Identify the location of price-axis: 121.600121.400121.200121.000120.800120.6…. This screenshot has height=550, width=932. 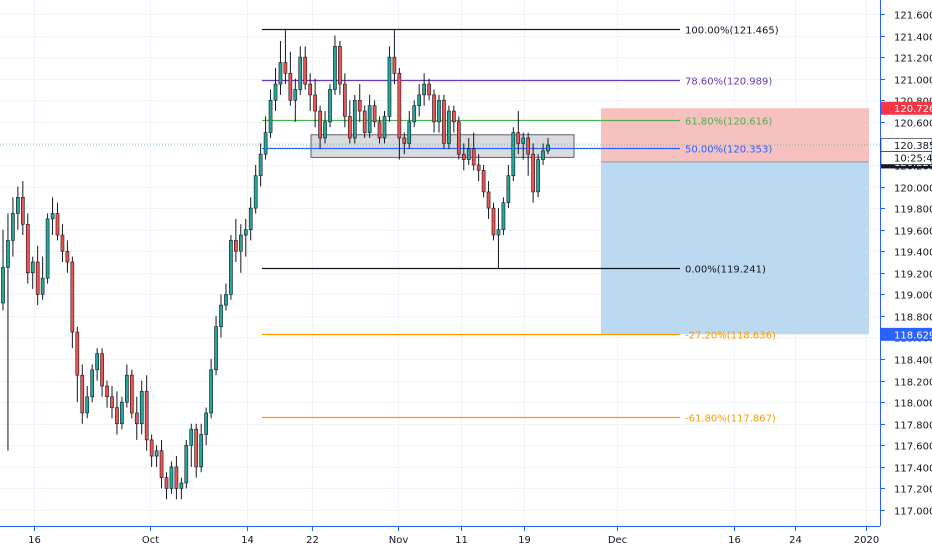
(906, 263).